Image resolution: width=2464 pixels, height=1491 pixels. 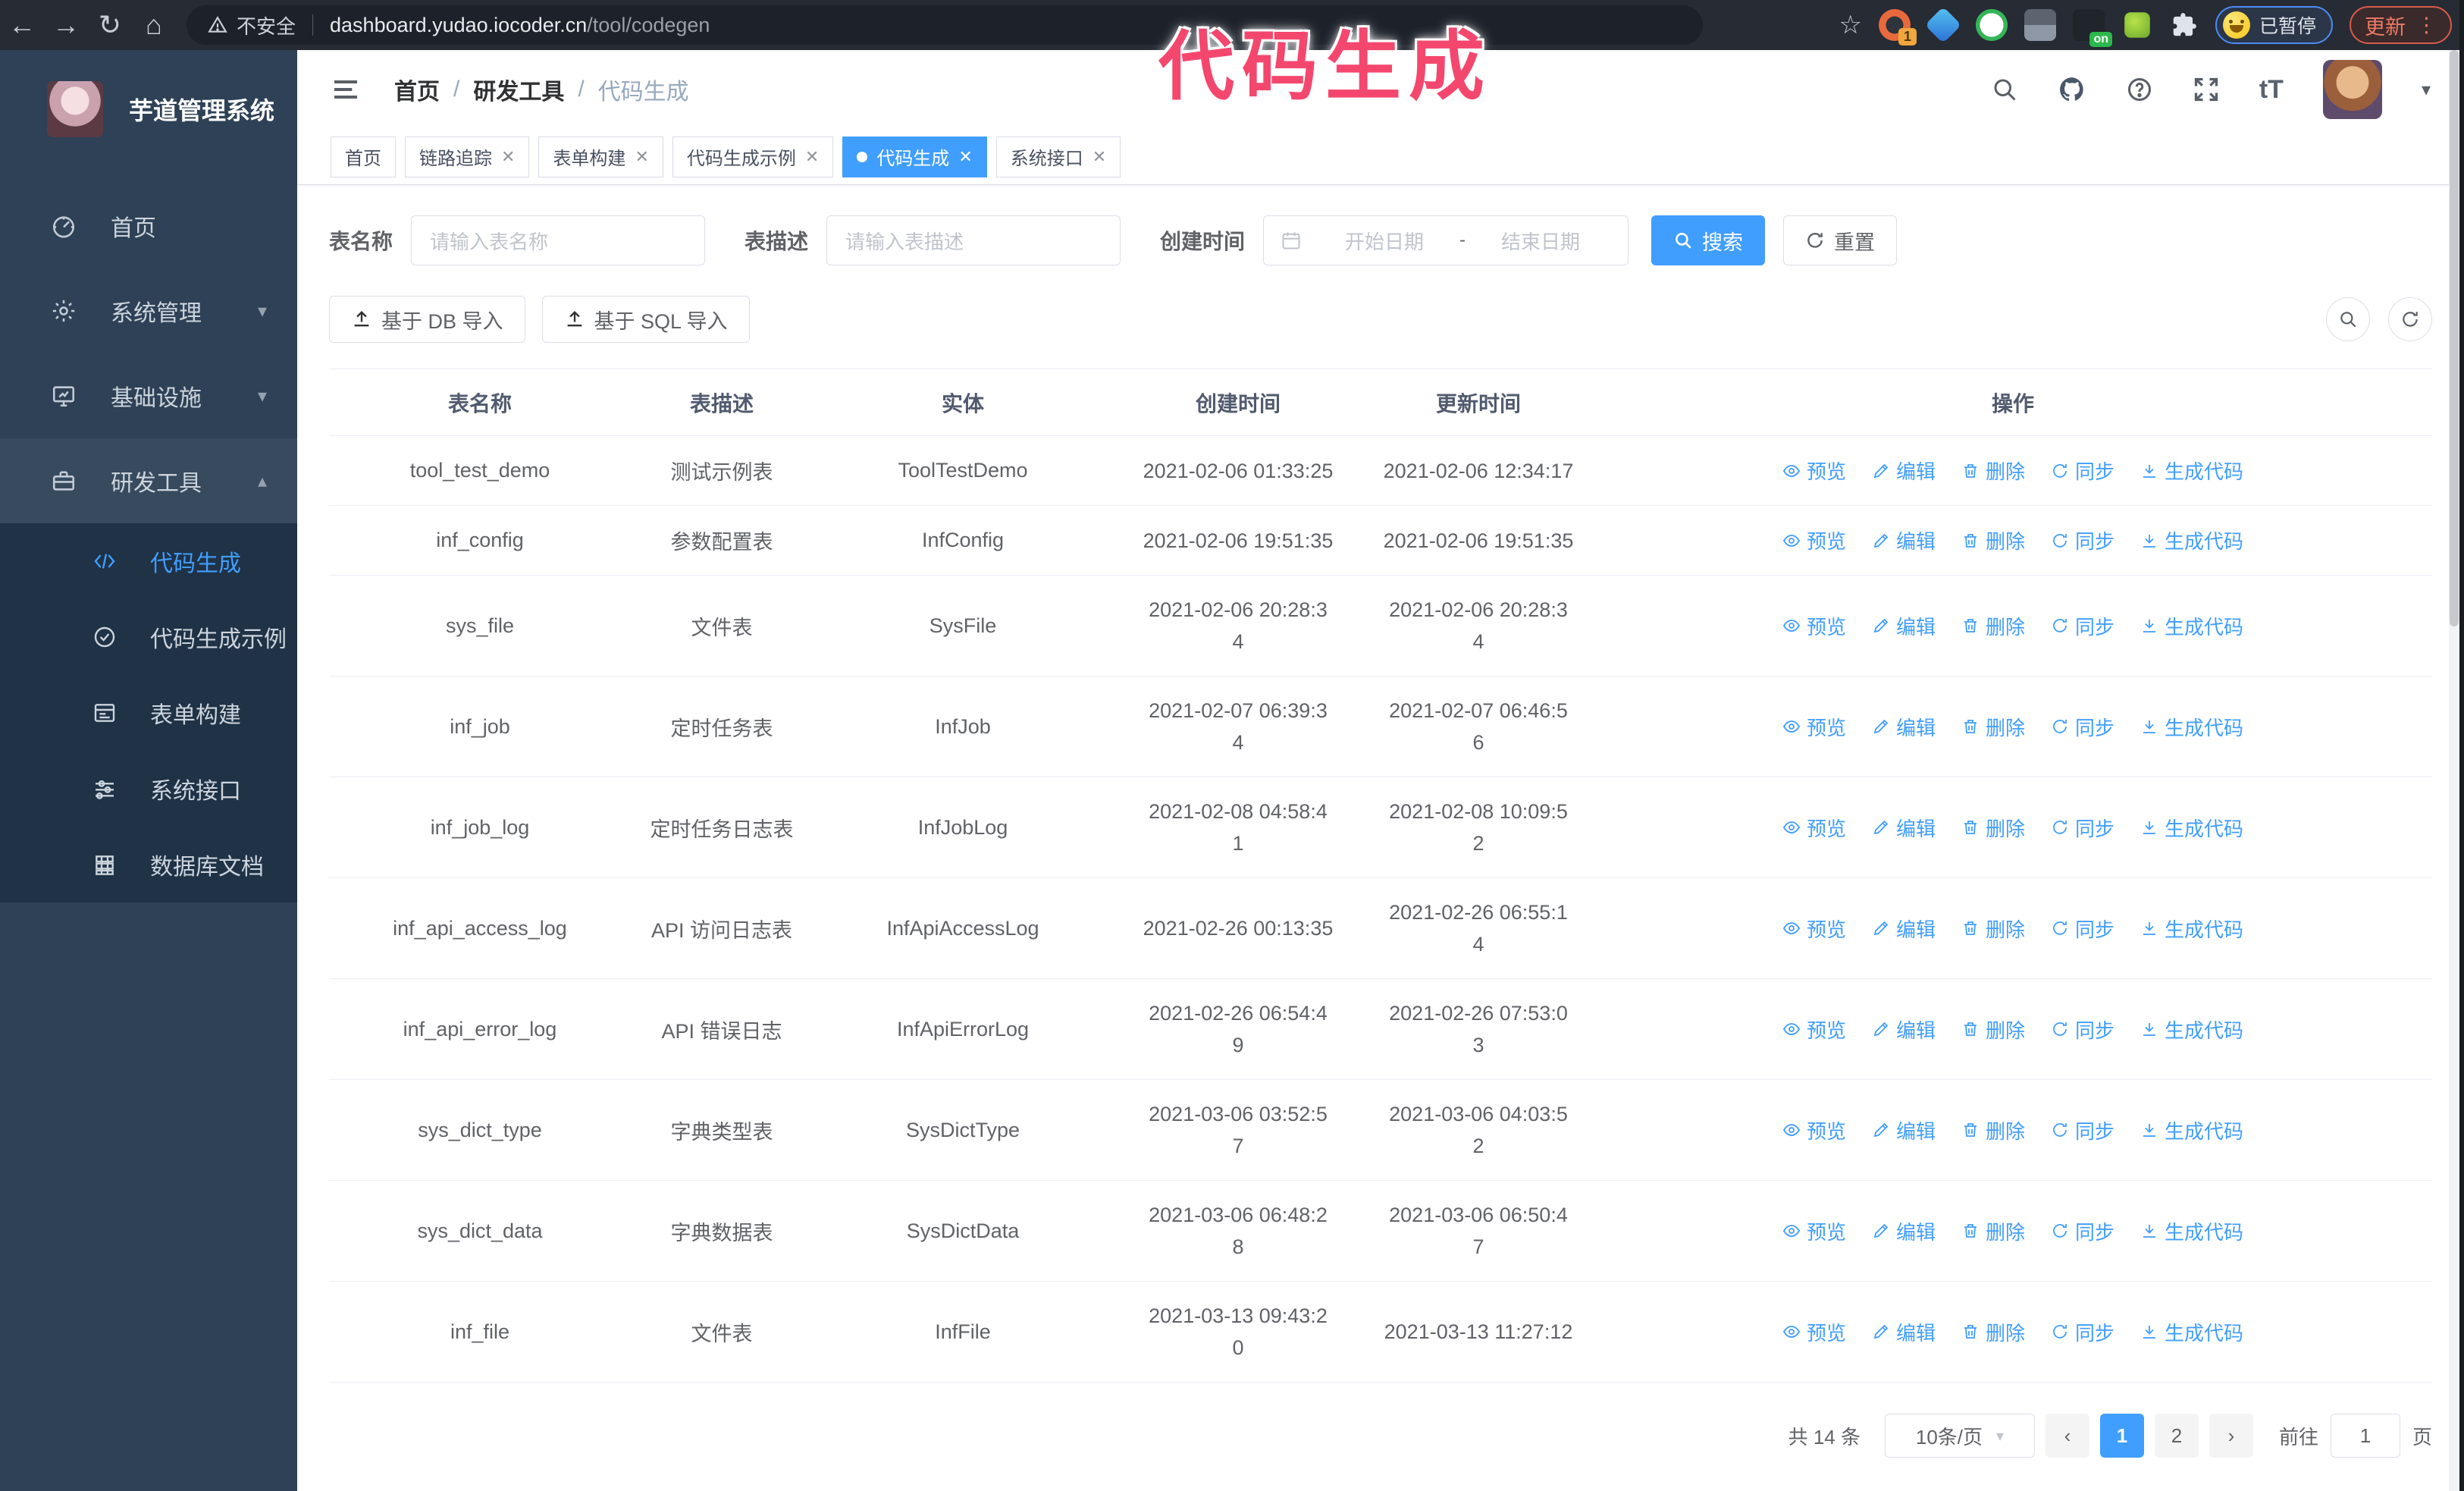 What do you see at coordinates (2067, 1436) in the screenshot?
I see `prev-page-button: ‹` at bounding box center [2067, 1436].